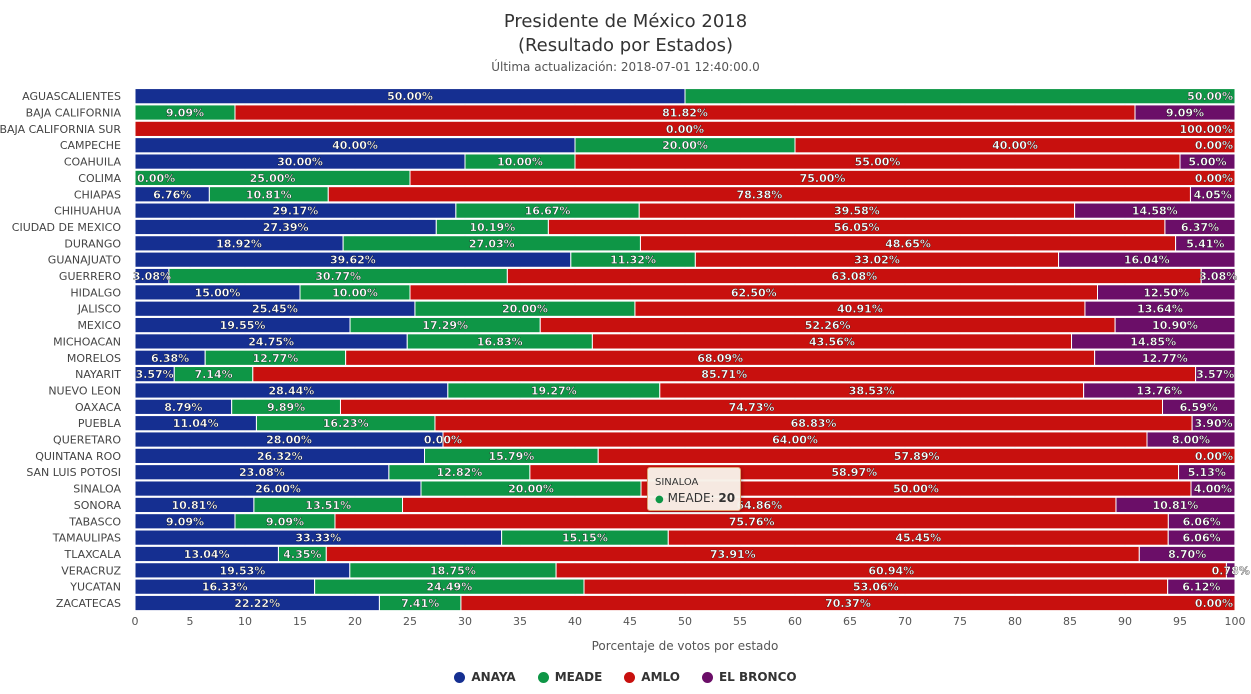 The width and height of the screenshot is (1251, 694). What do you see at coordinates (410, 621) in the screenshot?
I see `x-tick-label: 25` at bounding box center [410, 621].